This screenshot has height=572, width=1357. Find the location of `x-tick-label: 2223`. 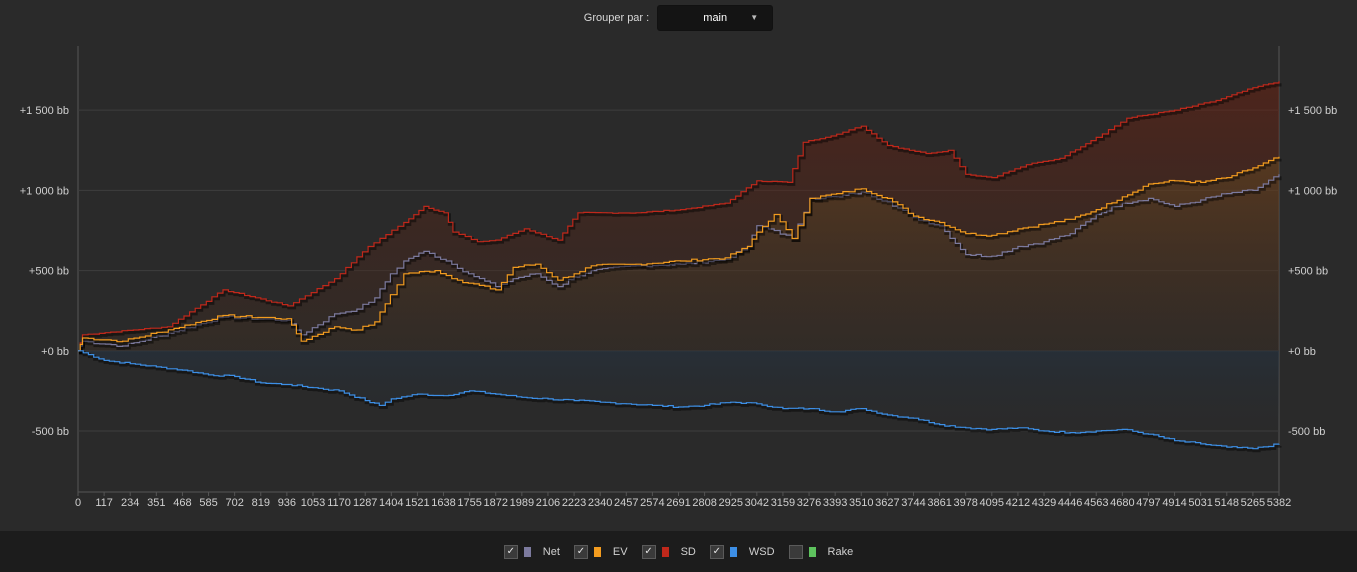

x-tick-label: 2223 is located at coordinates (574, 503).